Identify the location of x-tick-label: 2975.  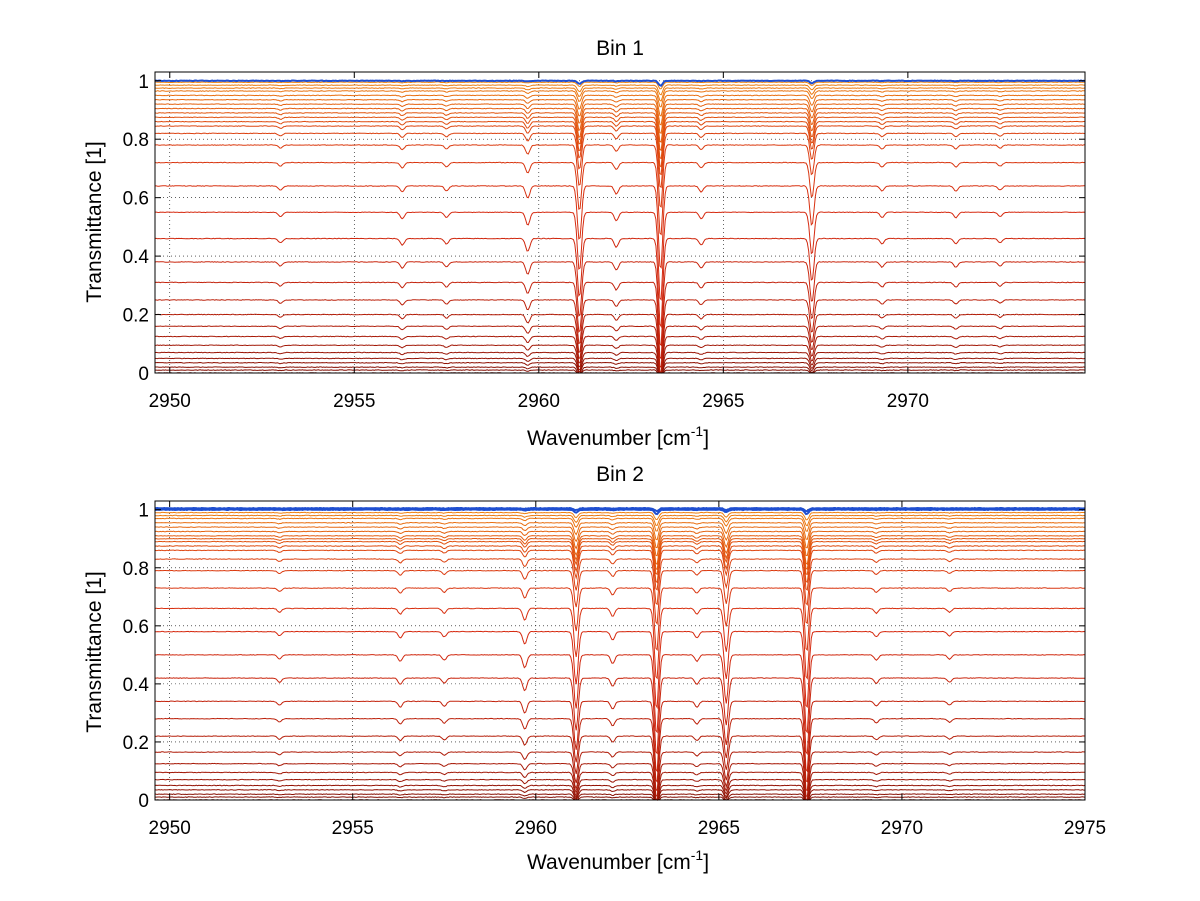
(1085, 828).